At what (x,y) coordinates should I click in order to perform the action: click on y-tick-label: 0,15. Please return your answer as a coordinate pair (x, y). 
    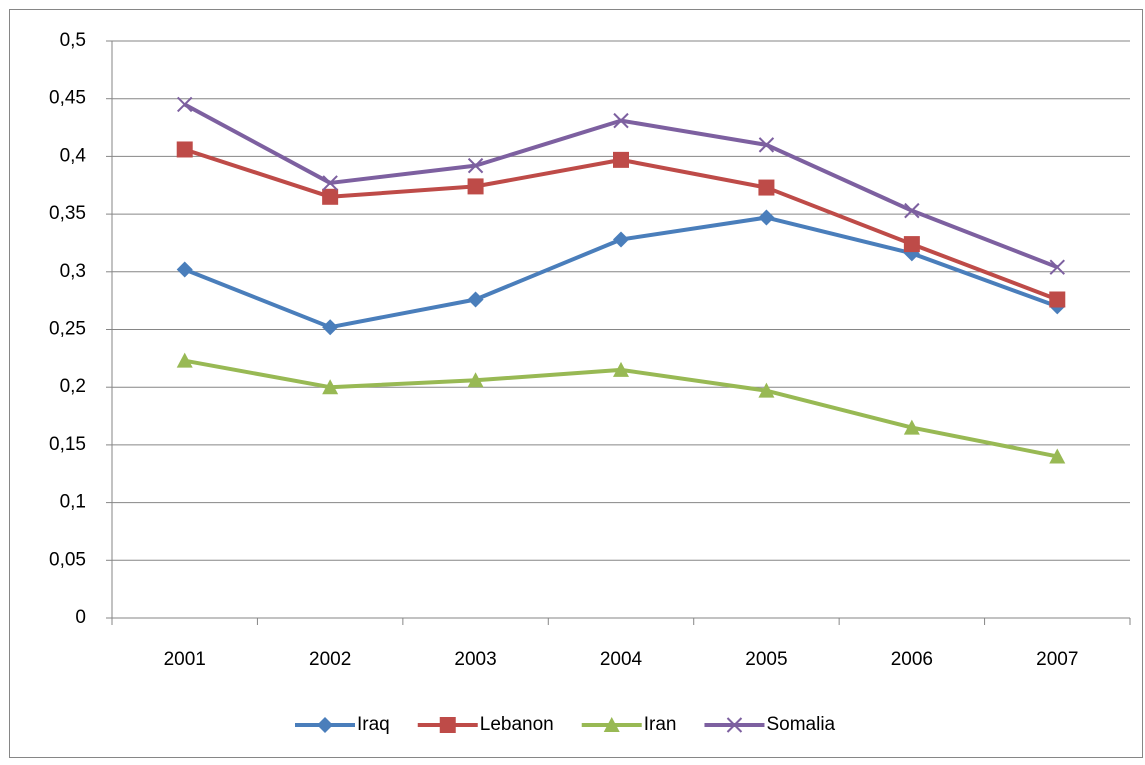
    Looking at the image, I should click on (67, 444).